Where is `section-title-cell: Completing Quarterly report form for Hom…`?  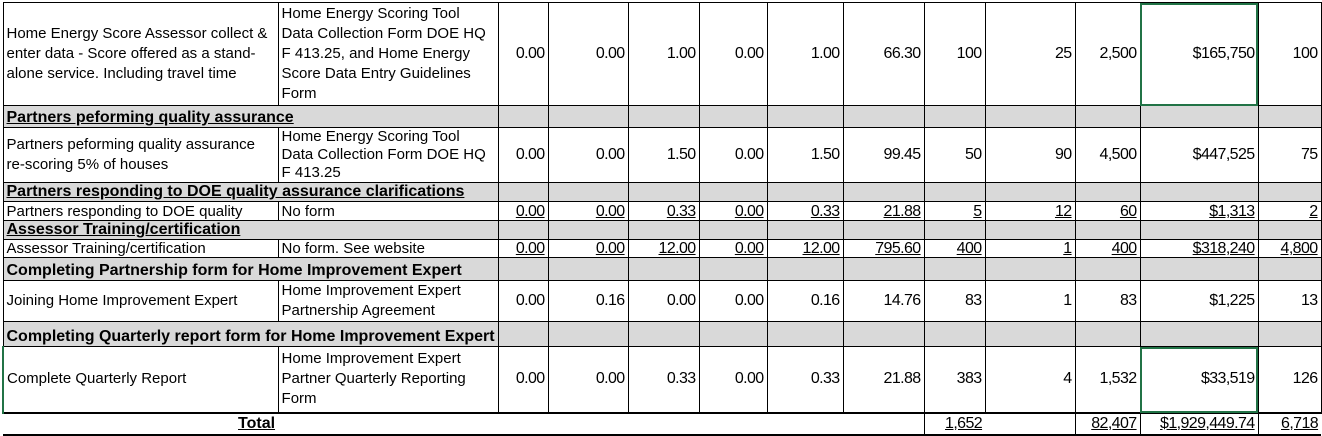 section-title-cell: Completing Quarterly report form for Hom… is located at coordinates (250, 334).